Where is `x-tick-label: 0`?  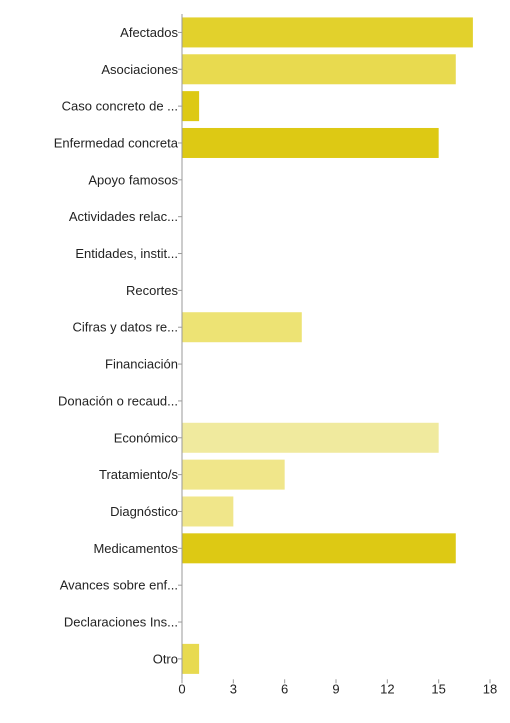
x-tick-label: 0 is located at coordinates (181, 688).